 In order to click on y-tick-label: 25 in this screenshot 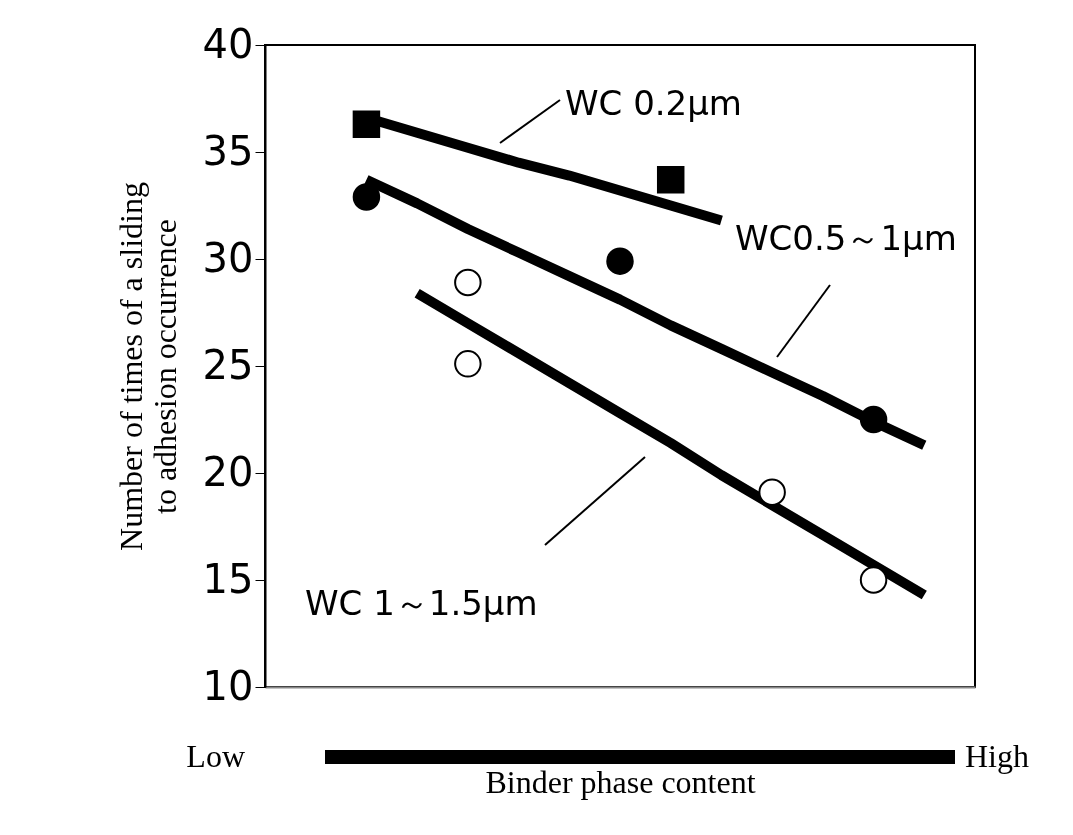, I will do `click(228, 364)`.